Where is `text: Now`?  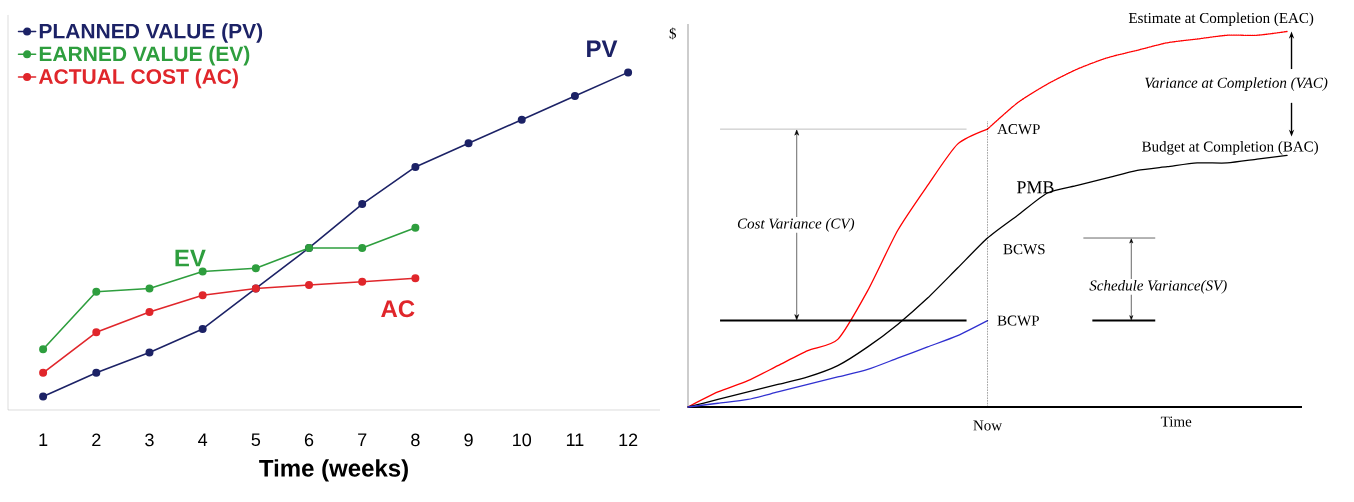
text: Now is located at coordinates (988, 425).